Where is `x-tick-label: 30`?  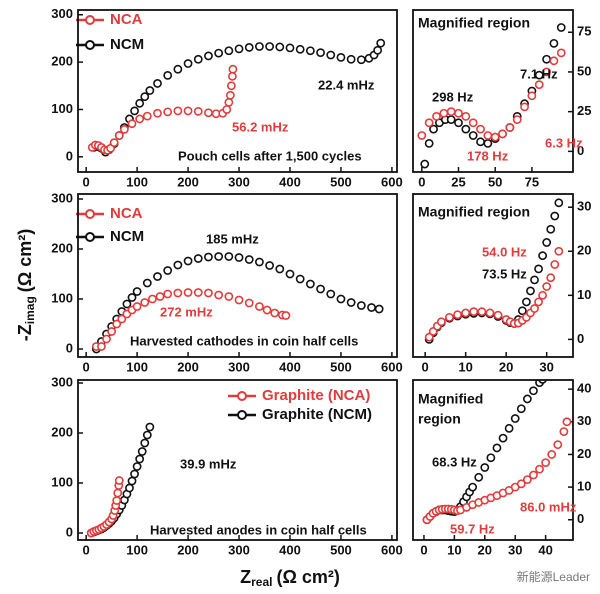
x-tick-label: 30 is located at coordinates (546, 366).